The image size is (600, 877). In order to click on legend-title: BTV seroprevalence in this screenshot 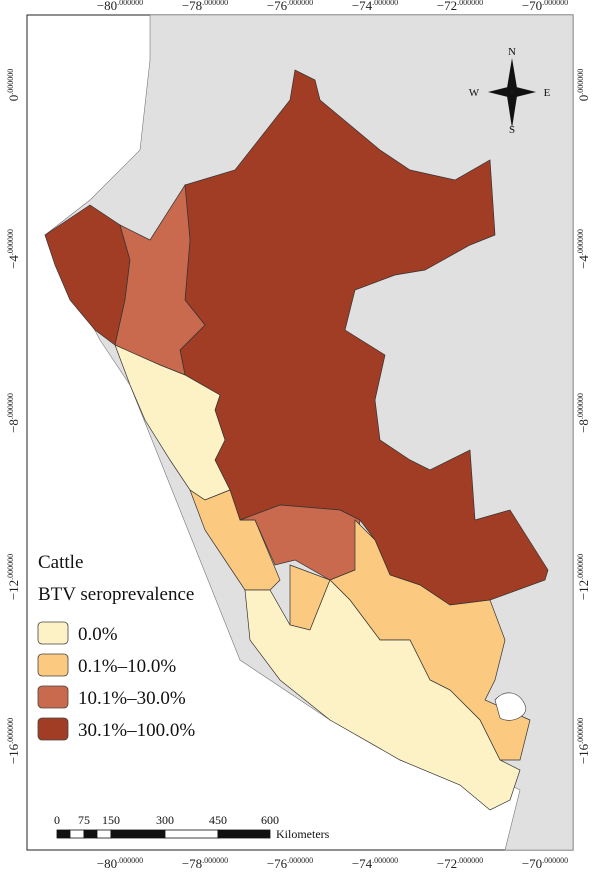, I will do `click(116, 594)`.